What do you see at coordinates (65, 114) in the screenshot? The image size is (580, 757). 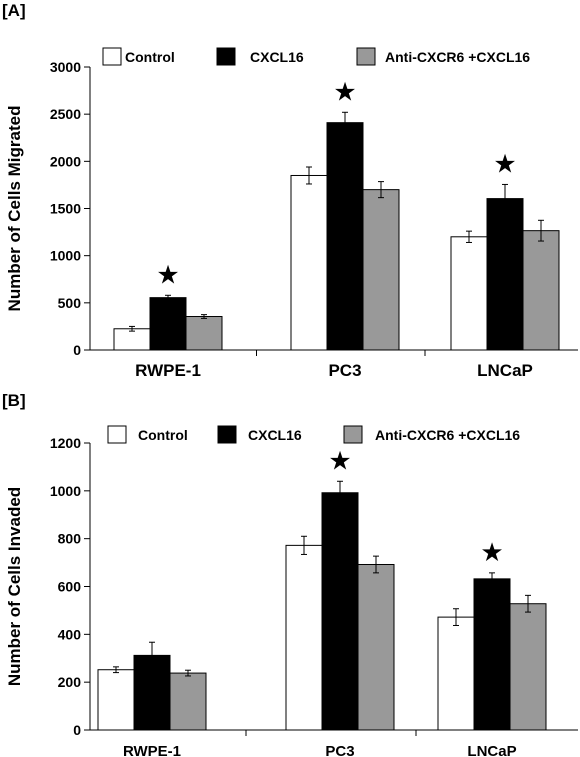 I see `y-tick-label: 2500` at bounding box center [65, 114].